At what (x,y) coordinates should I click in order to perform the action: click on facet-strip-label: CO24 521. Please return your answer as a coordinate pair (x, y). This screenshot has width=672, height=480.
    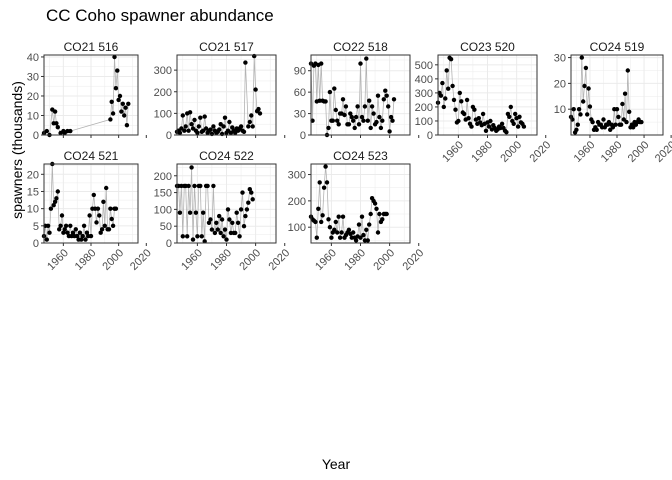
    Looking at the image, I should click on (91, 156).